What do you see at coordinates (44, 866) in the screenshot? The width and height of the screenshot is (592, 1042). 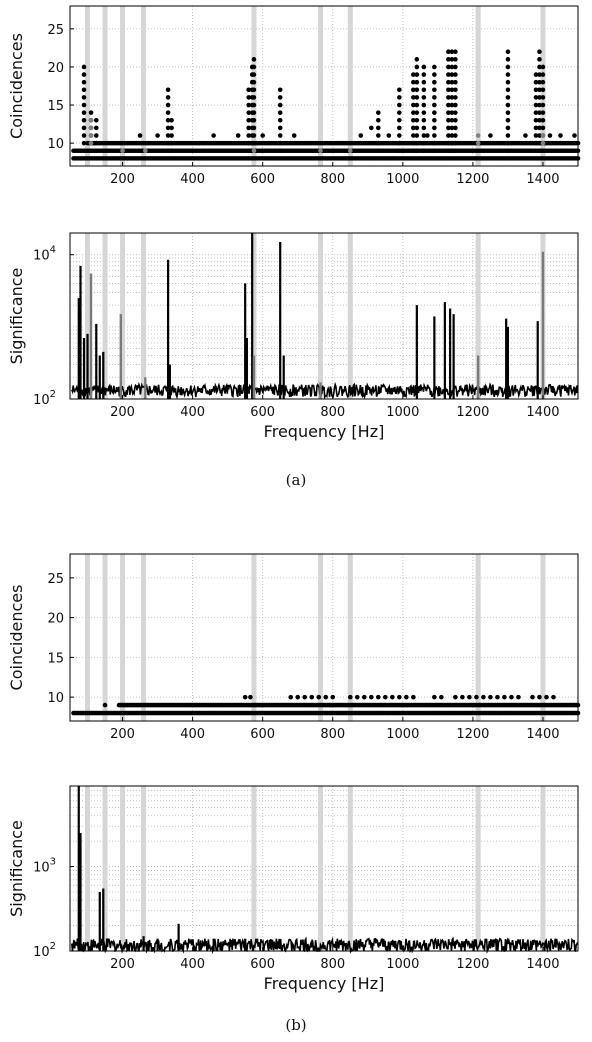 I see `y-tick-label: 10³` at bounding box center [44, 866].